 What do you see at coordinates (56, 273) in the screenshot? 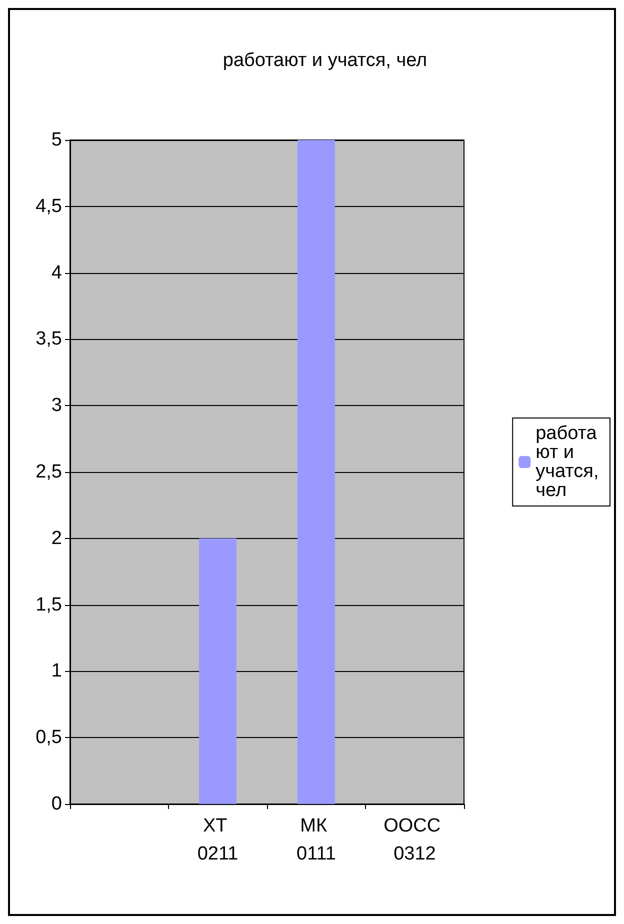
I see `y-tick-label: 4` at bounding box center [56, 273].